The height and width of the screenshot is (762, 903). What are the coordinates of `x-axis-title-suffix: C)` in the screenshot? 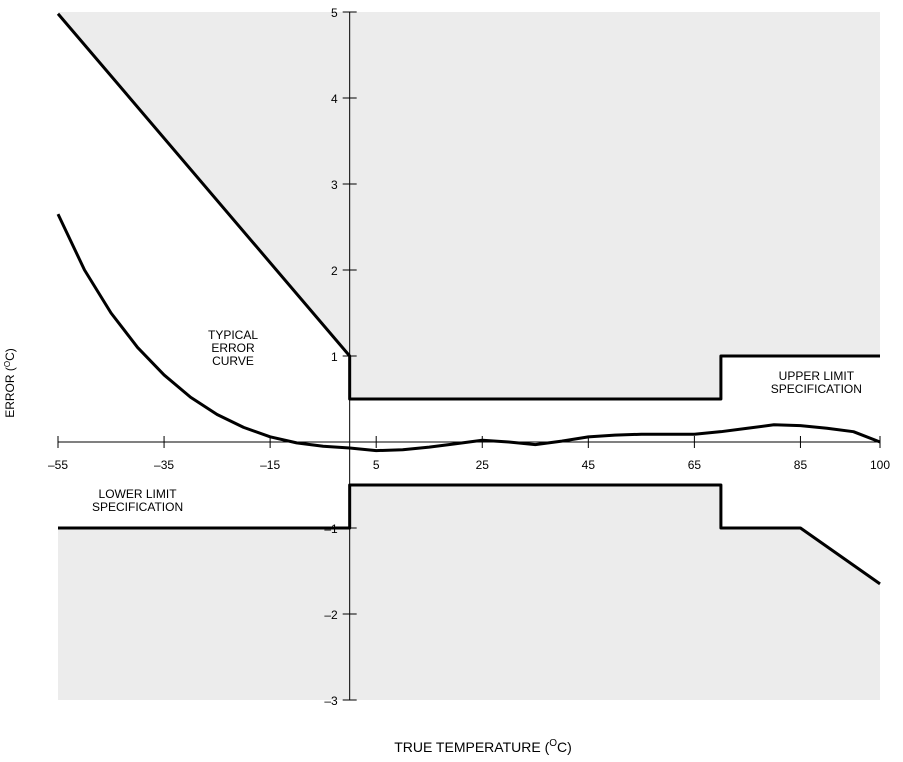 It's located at (564, 747).